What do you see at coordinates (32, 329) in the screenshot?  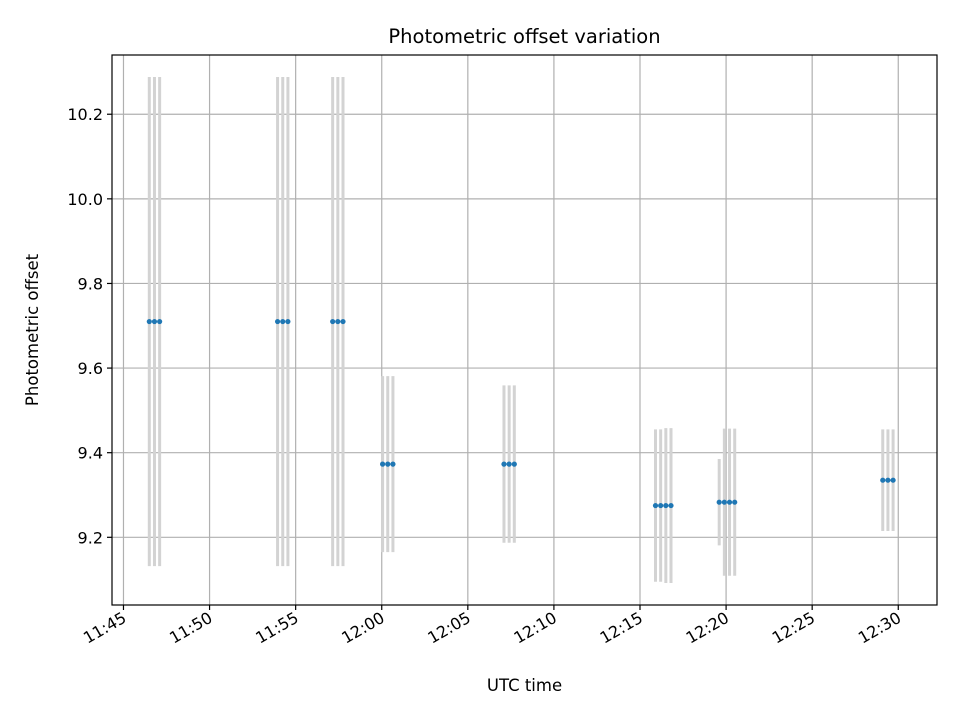 I see `y-axis-label: Photometric offset` at bounding box center [32, 329].